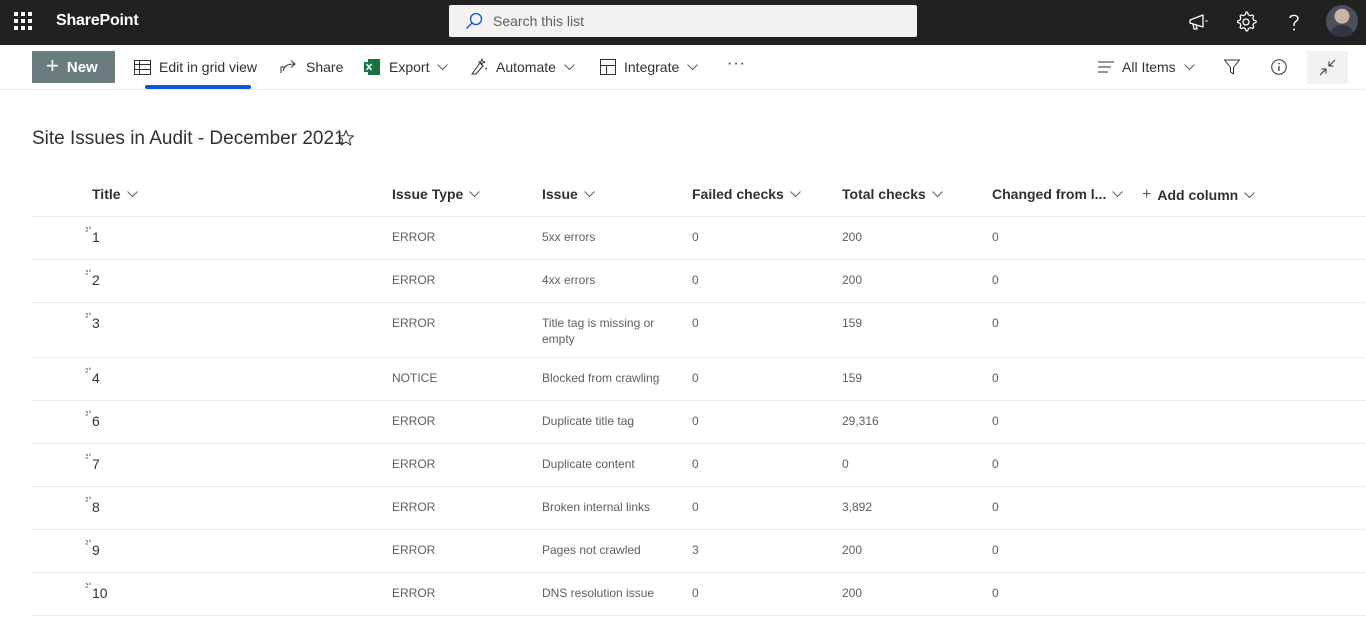  Describe the element at coordinates (699, 550) in the screenshot. I see `table-row: 9 ERROR Pages not crawled 3 200 0` at that location.